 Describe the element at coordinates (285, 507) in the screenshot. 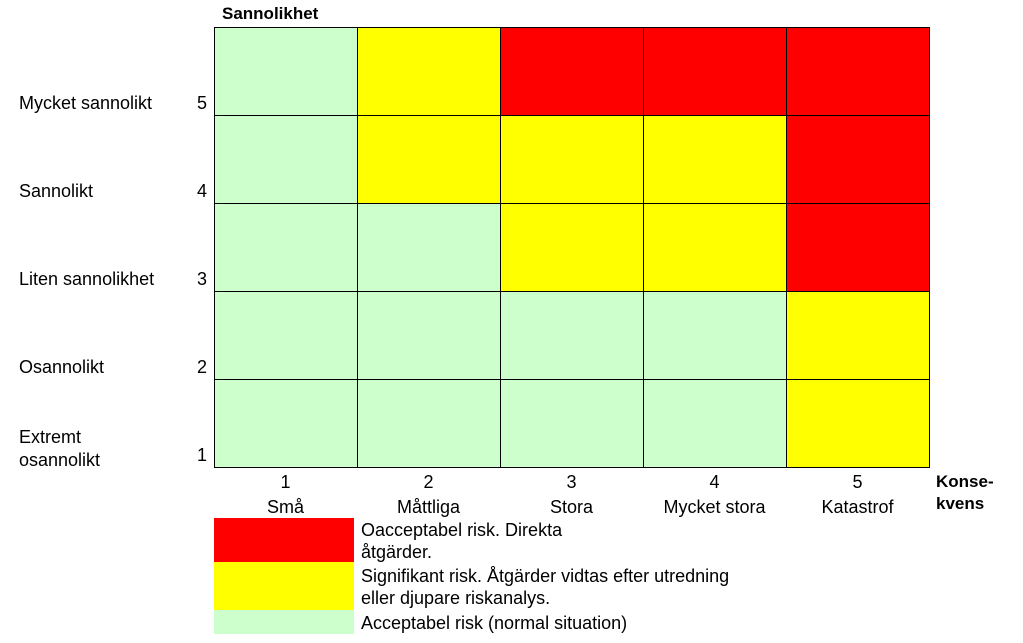

I see `column-name: Små` at that location.